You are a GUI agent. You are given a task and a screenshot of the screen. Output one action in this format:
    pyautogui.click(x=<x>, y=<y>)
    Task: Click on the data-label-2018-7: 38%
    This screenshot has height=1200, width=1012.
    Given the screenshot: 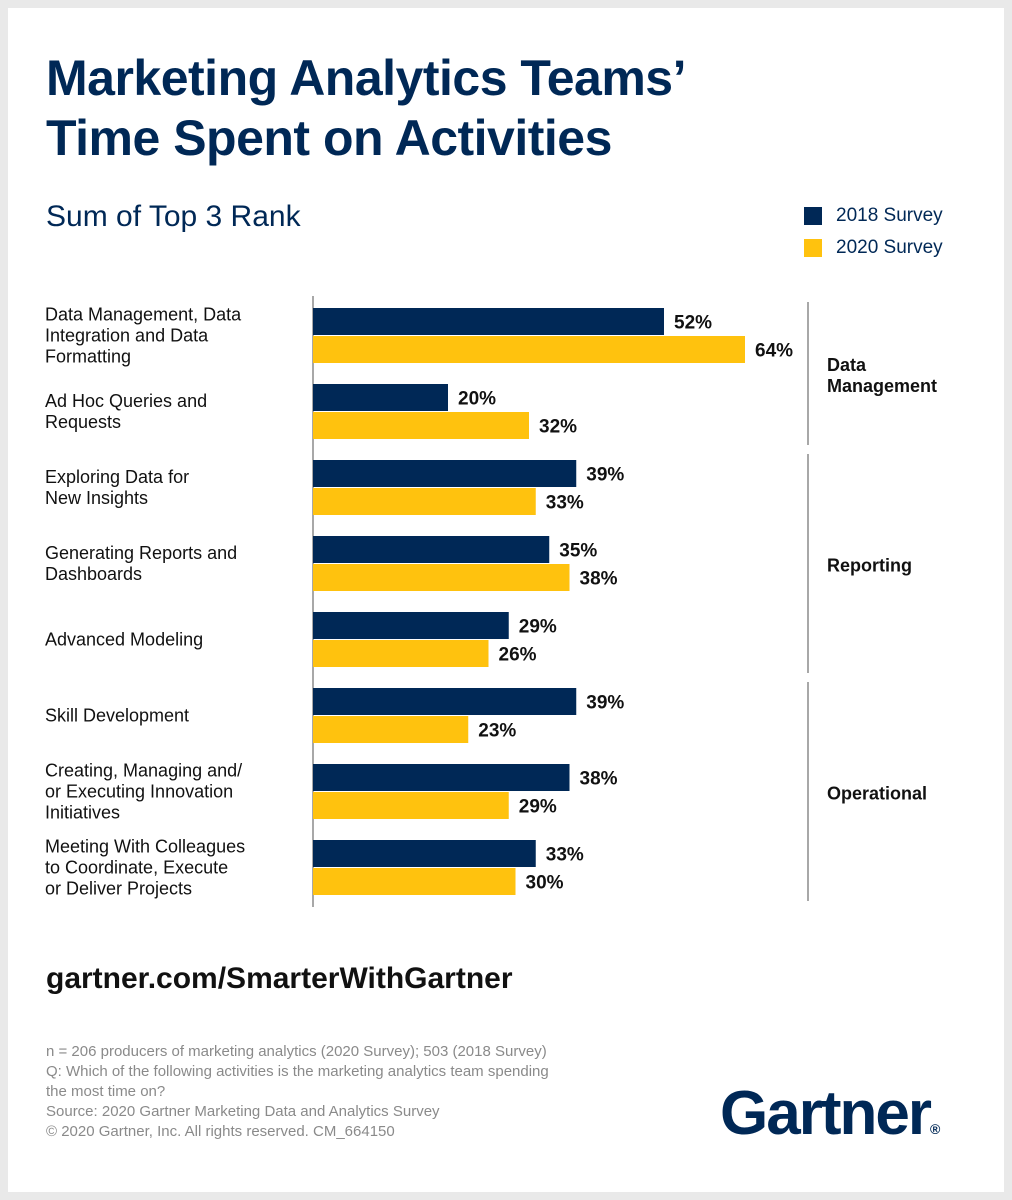 What is the action you would take?
    pyautogui.click(x=599, y=779)
    